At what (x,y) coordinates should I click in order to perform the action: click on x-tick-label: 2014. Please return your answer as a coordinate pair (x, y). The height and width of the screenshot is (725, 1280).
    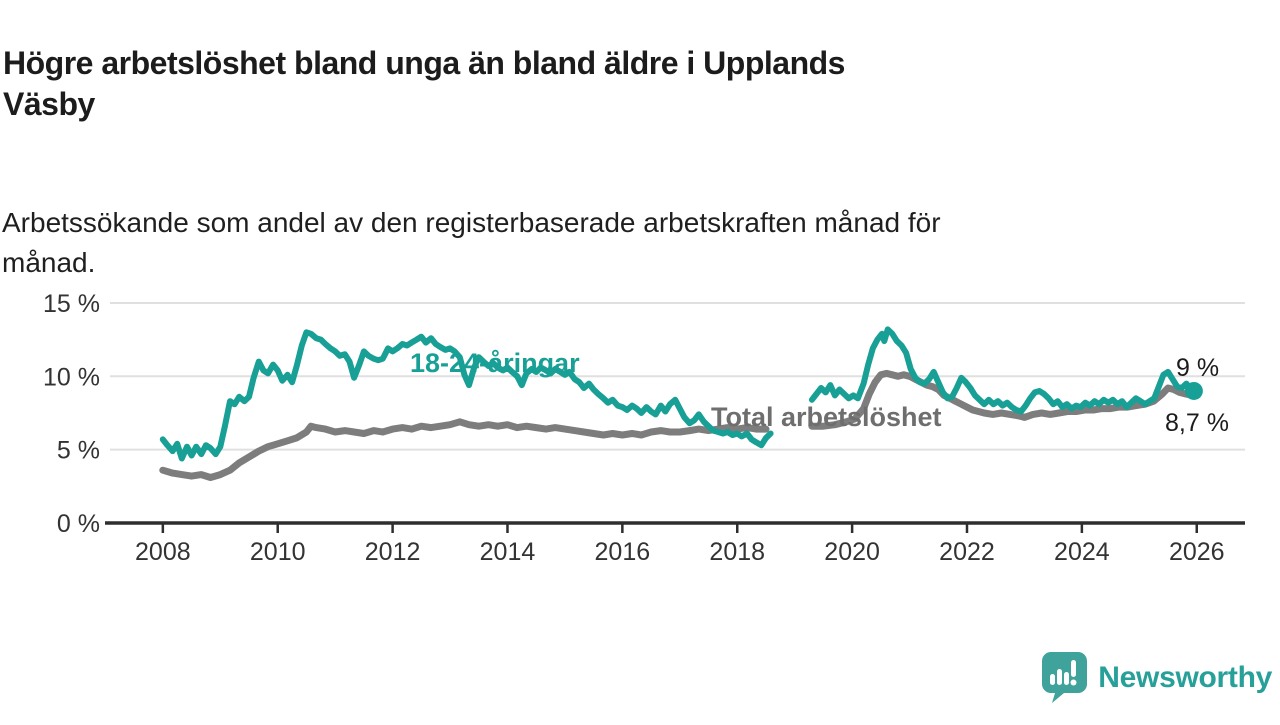
    Looking at the image, I should click on (508, 552).